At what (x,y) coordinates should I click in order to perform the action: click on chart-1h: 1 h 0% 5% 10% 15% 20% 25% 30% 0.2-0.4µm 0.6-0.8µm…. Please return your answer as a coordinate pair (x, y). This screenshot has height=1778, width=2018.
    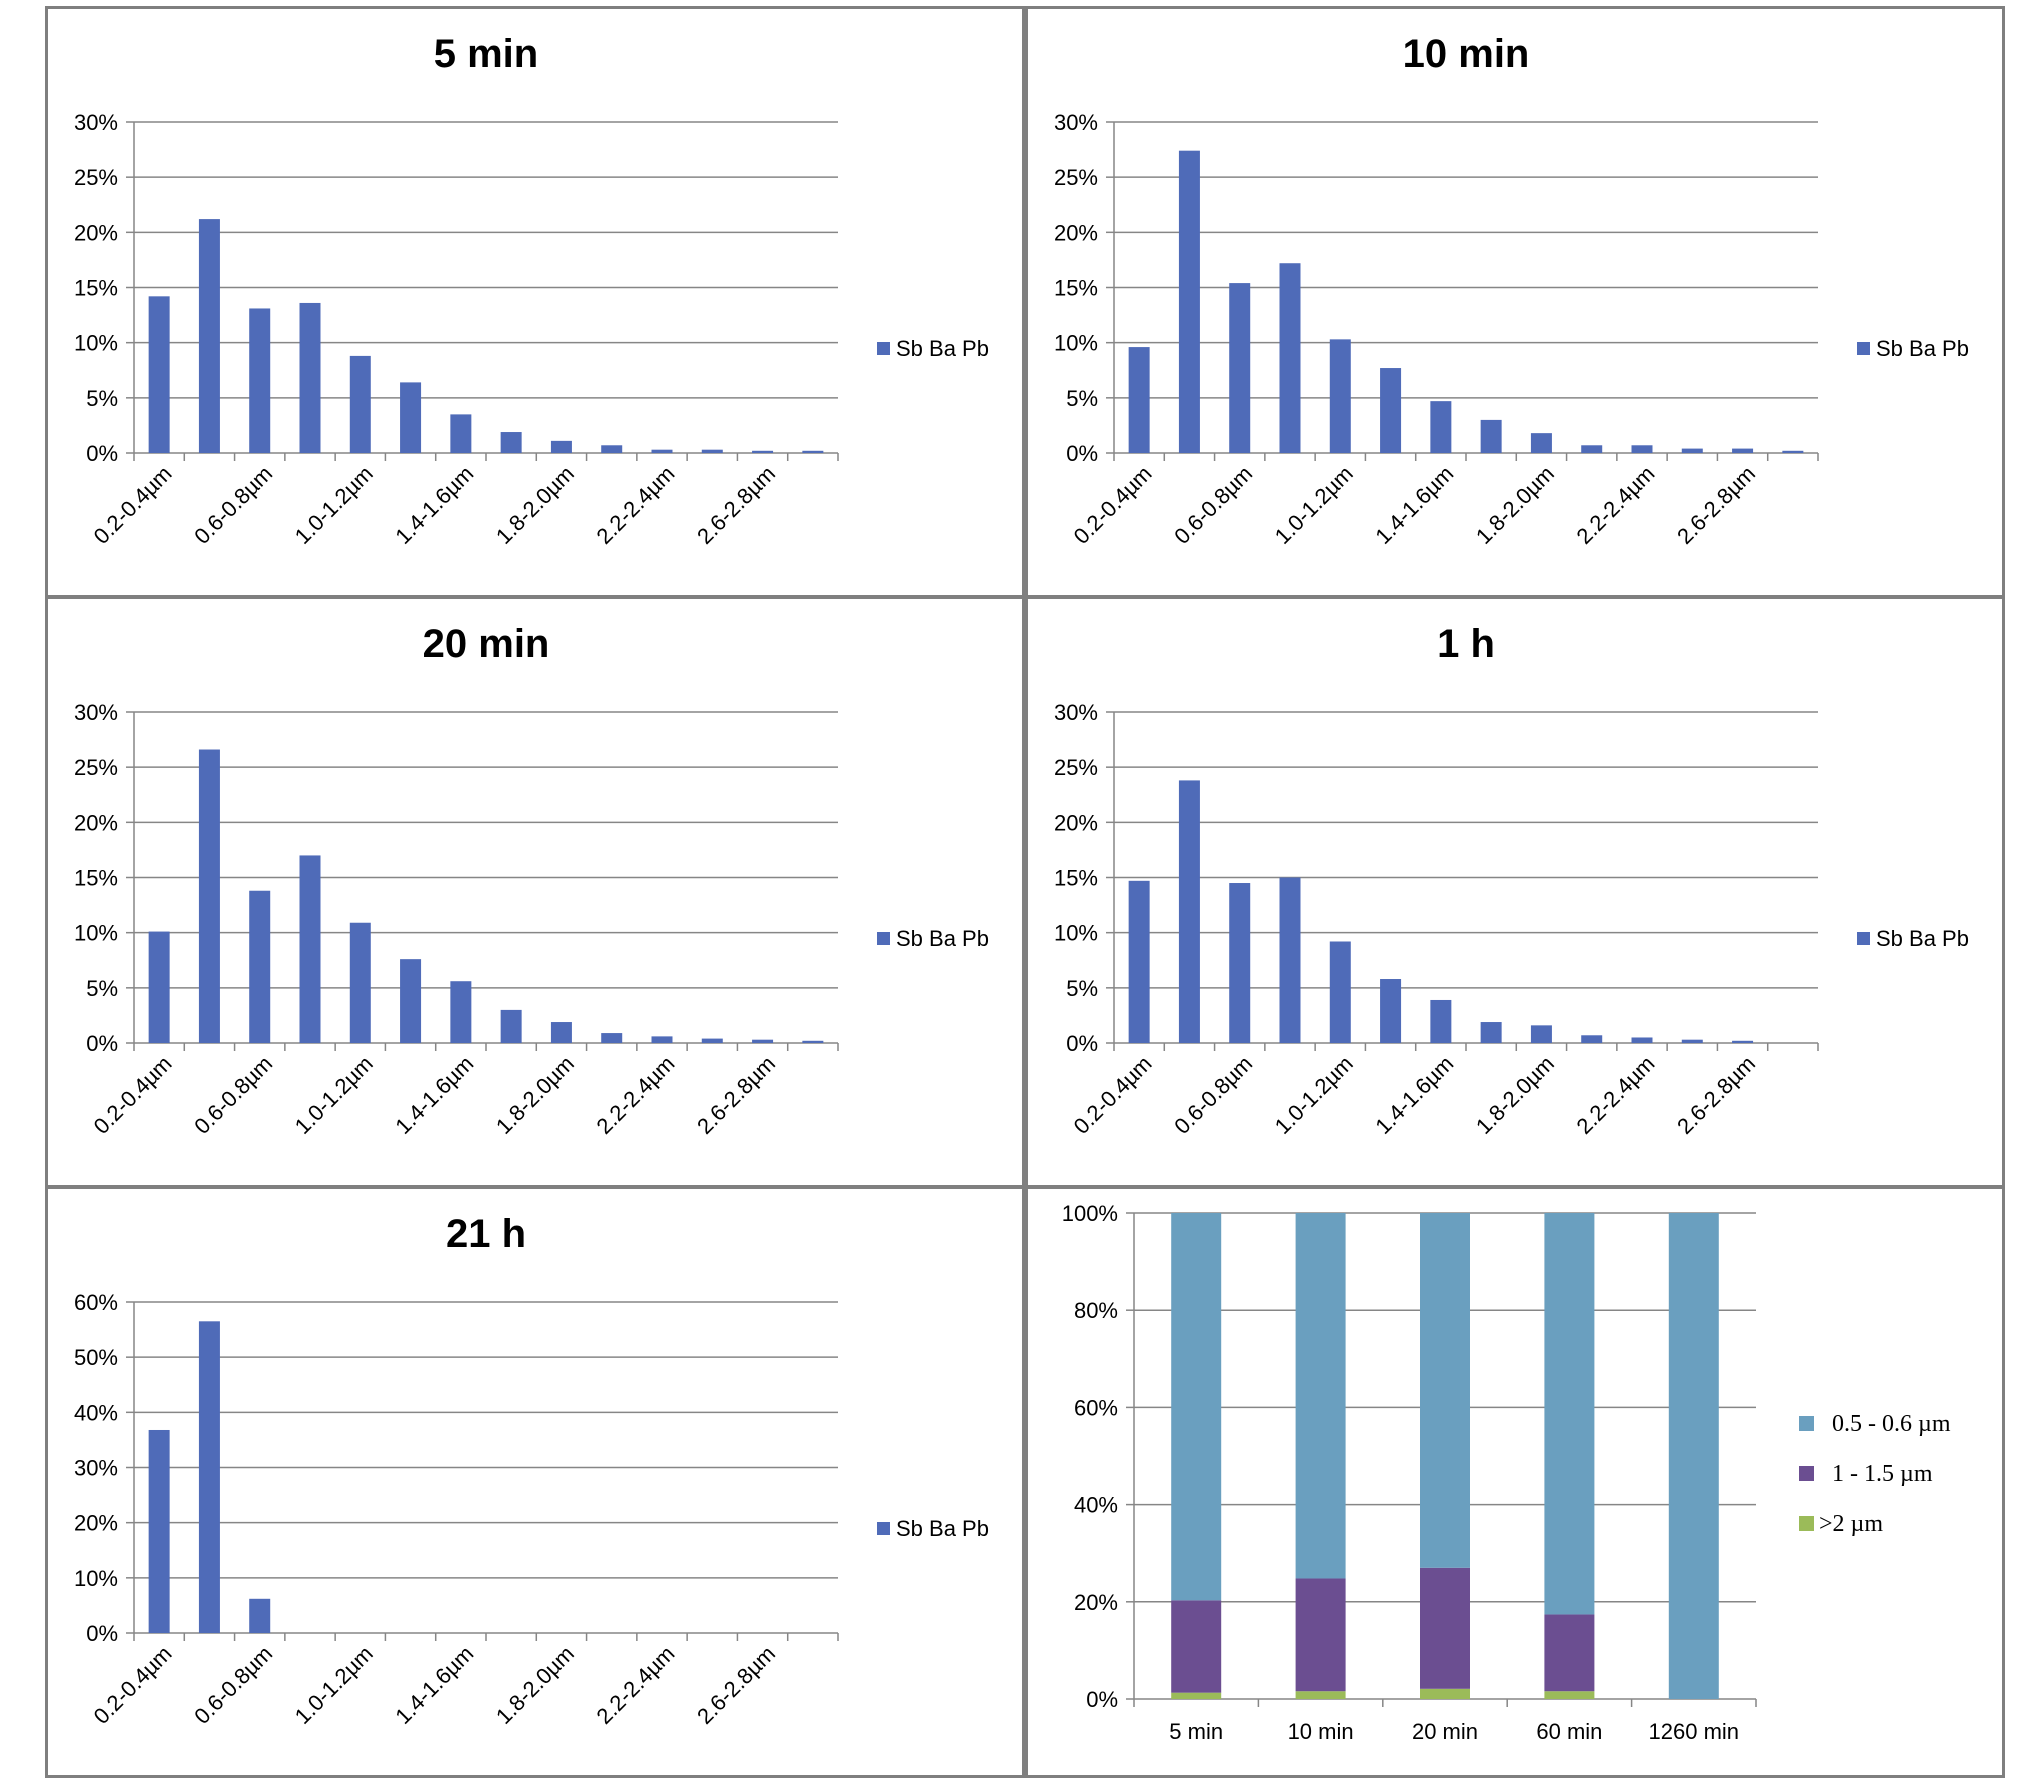
    Looking at the image, I should click on (1511, 880).